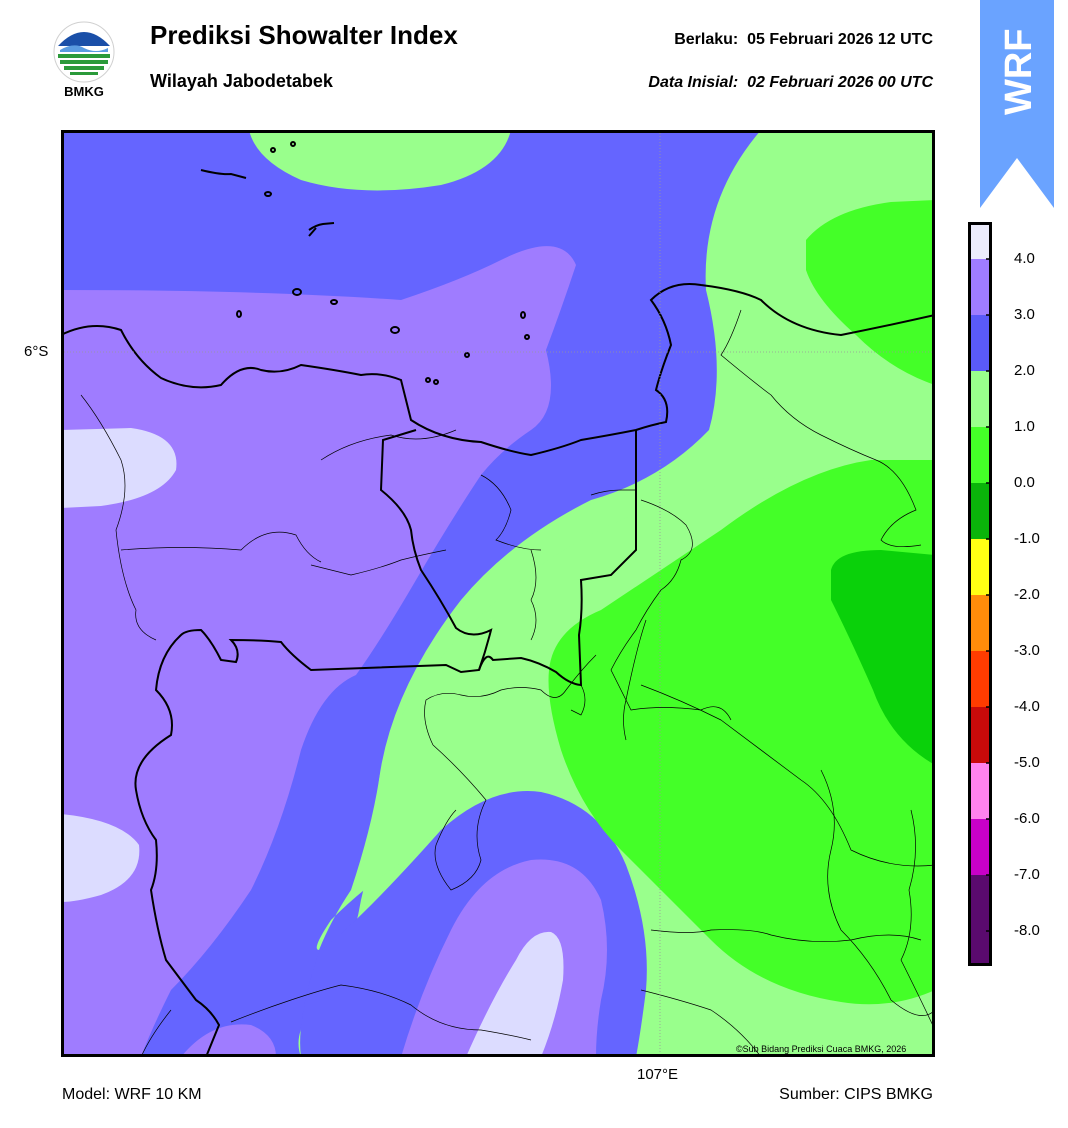  Describe the element at coordinates (1027, 650) in the screenshot. I see `colorbar-tick-label: -3.0` at that location.